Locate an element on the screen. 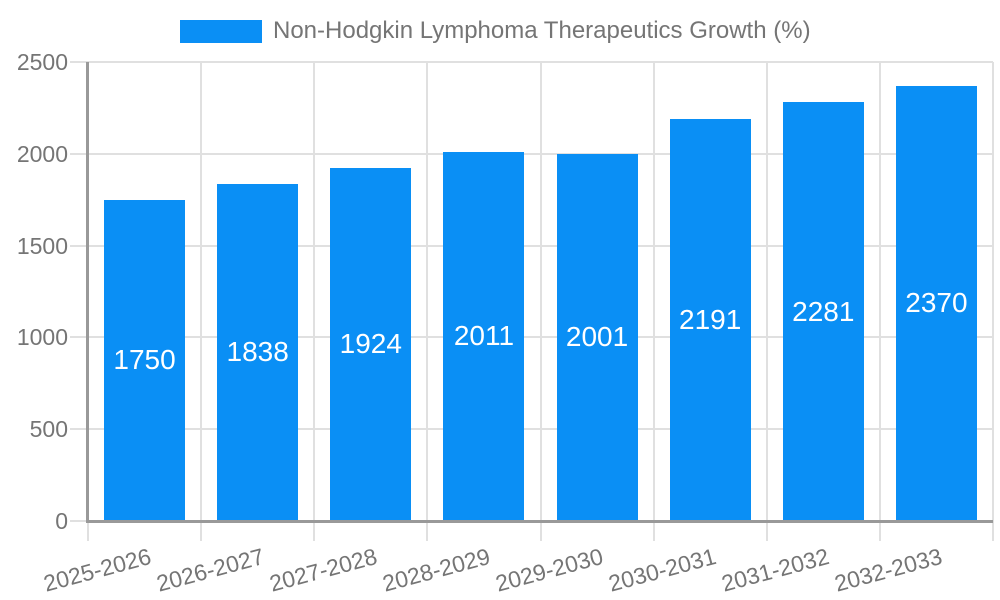 The width and height of the screenshot is (1000, 600). bar-value-label: 1924 is located at coordinates (370, 344).